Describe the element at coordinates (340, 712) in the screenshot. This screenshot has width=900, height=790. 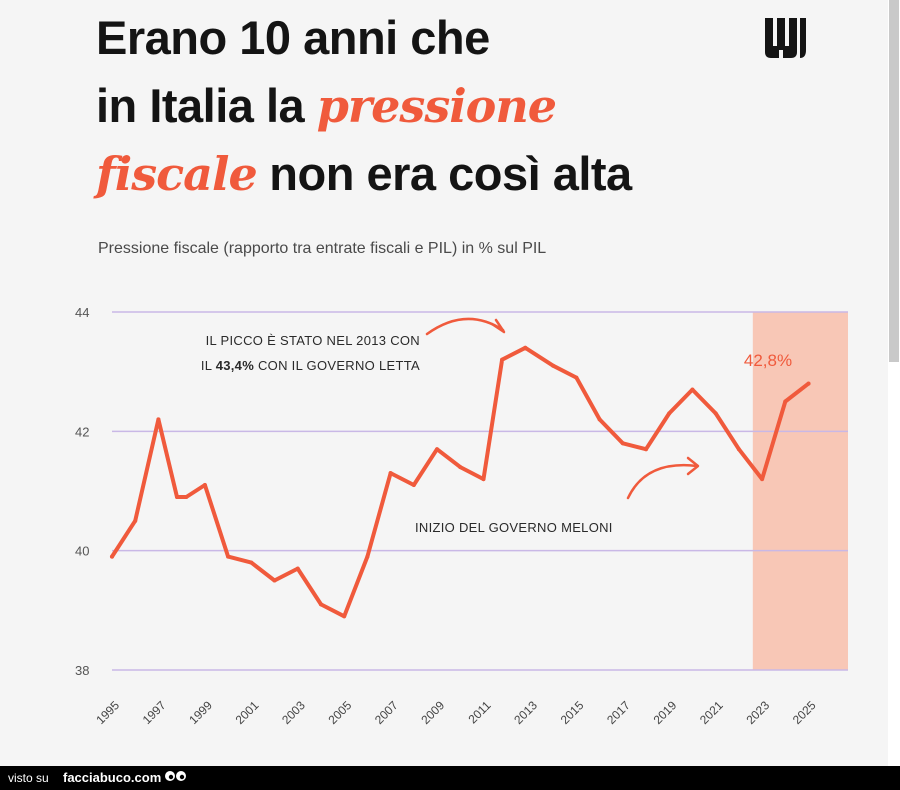
I see `x-tick-label: 2005` at that location.